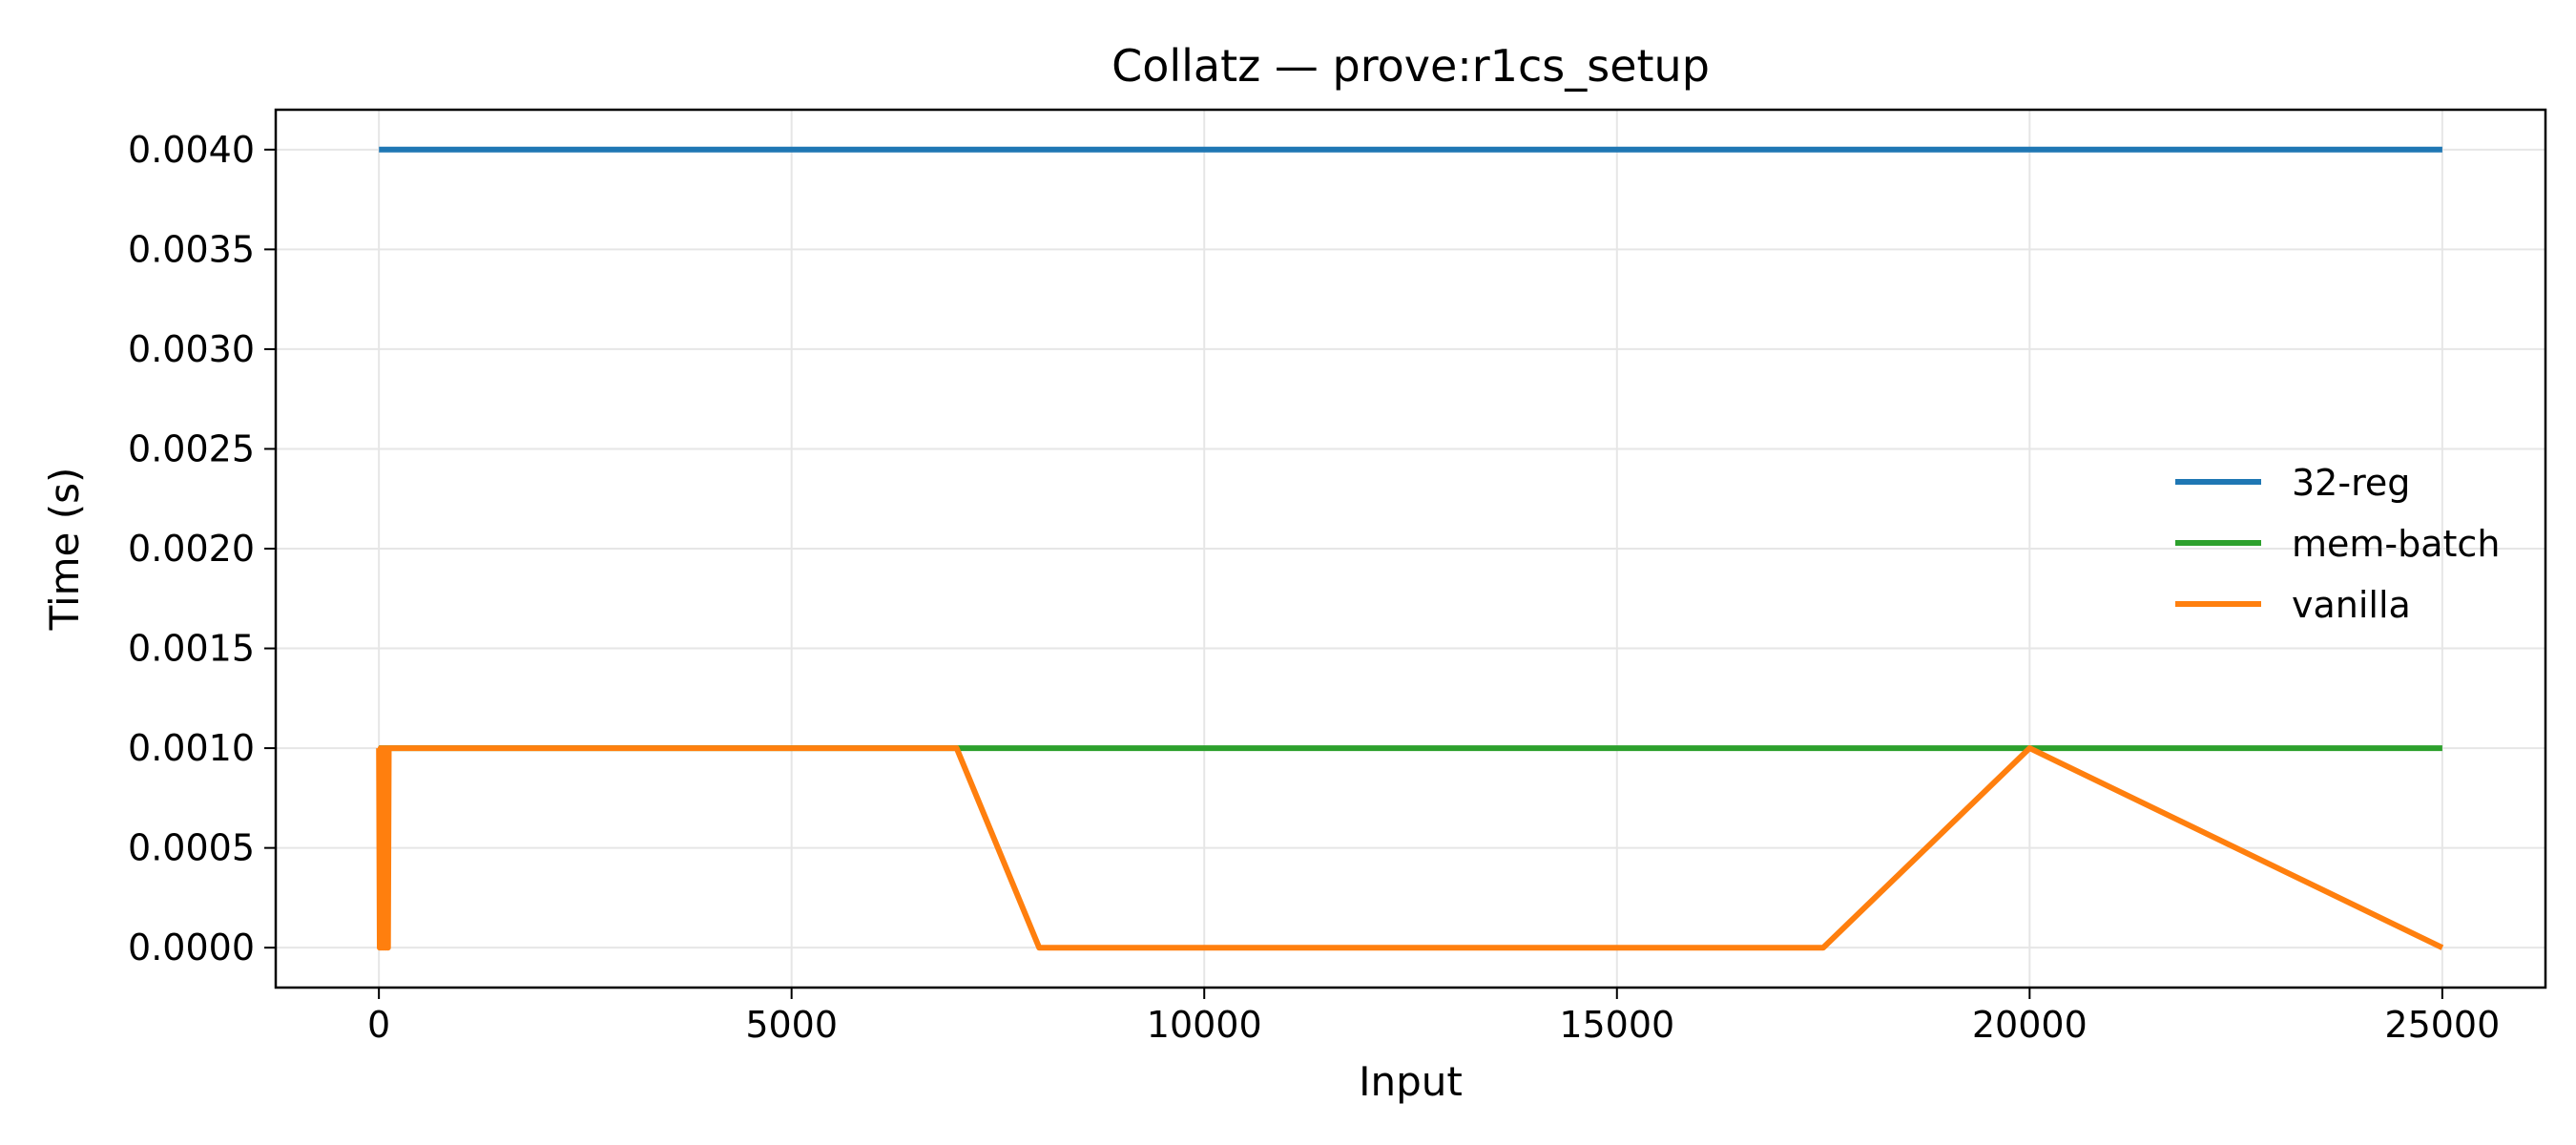 The height and width of the screenshot is (1145, 2576). What do you see at coordinates (1410, 848) in the screenshot?
I see `series-line-vanilla` at bounding box center [1410, 848].